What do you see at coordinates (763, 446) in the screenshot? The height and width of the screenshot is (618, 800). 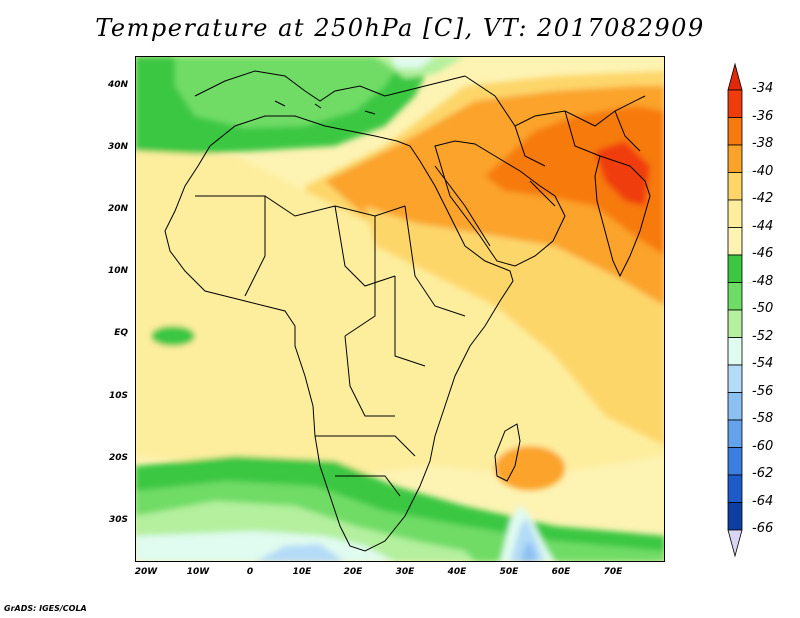 I see `colorbar-label: -60` at bounding box center [763, 446].